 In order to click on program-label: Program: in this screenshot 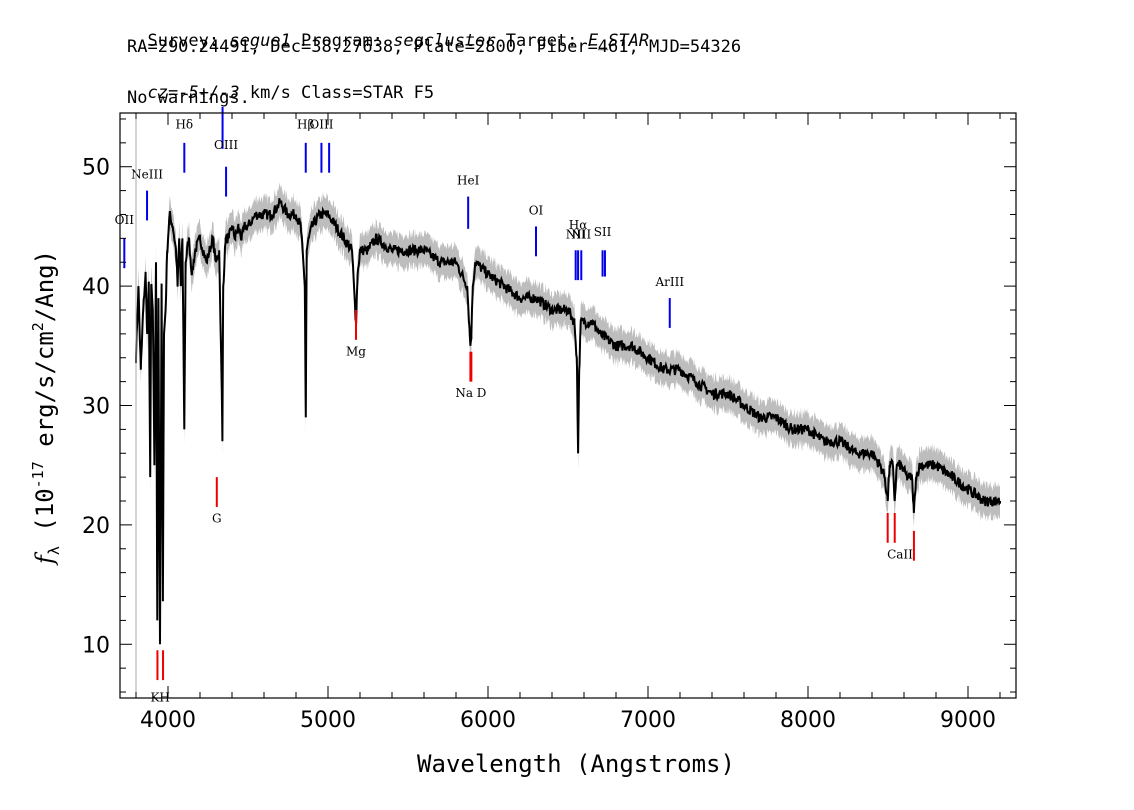, I will do `click(342, 41)`.